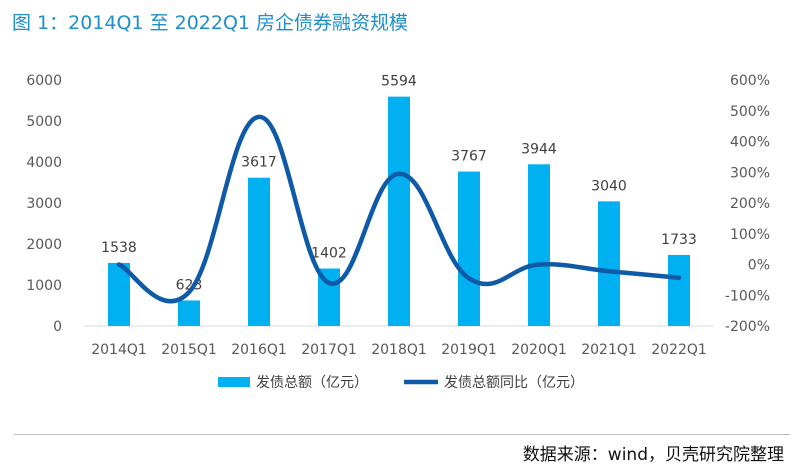 The image size is (796, 473). I want to click on legend: 发债总额（亿元） 发债总额同比（亿元）, so click(401, 383).